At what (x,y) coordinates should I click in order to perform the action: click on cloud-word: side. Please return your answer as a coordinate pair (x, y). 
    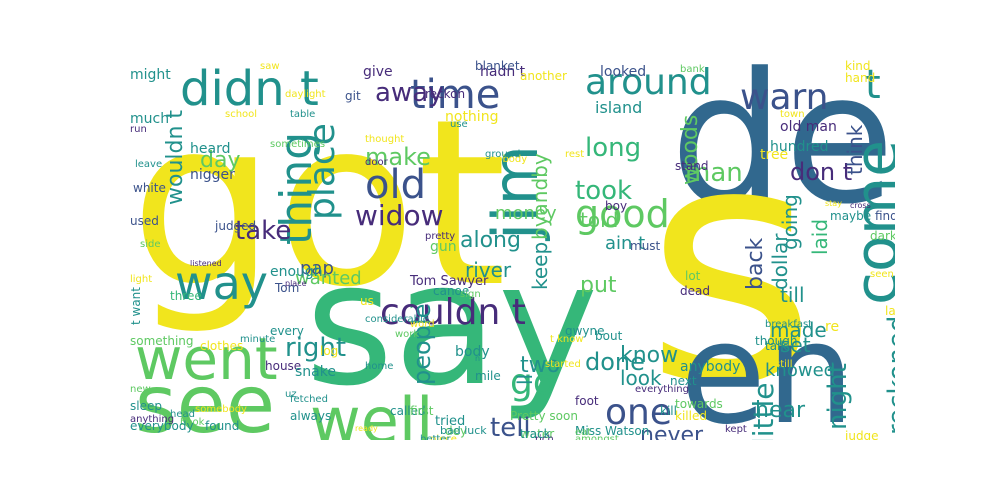
    Looking at the image, I should click on (150, 245).